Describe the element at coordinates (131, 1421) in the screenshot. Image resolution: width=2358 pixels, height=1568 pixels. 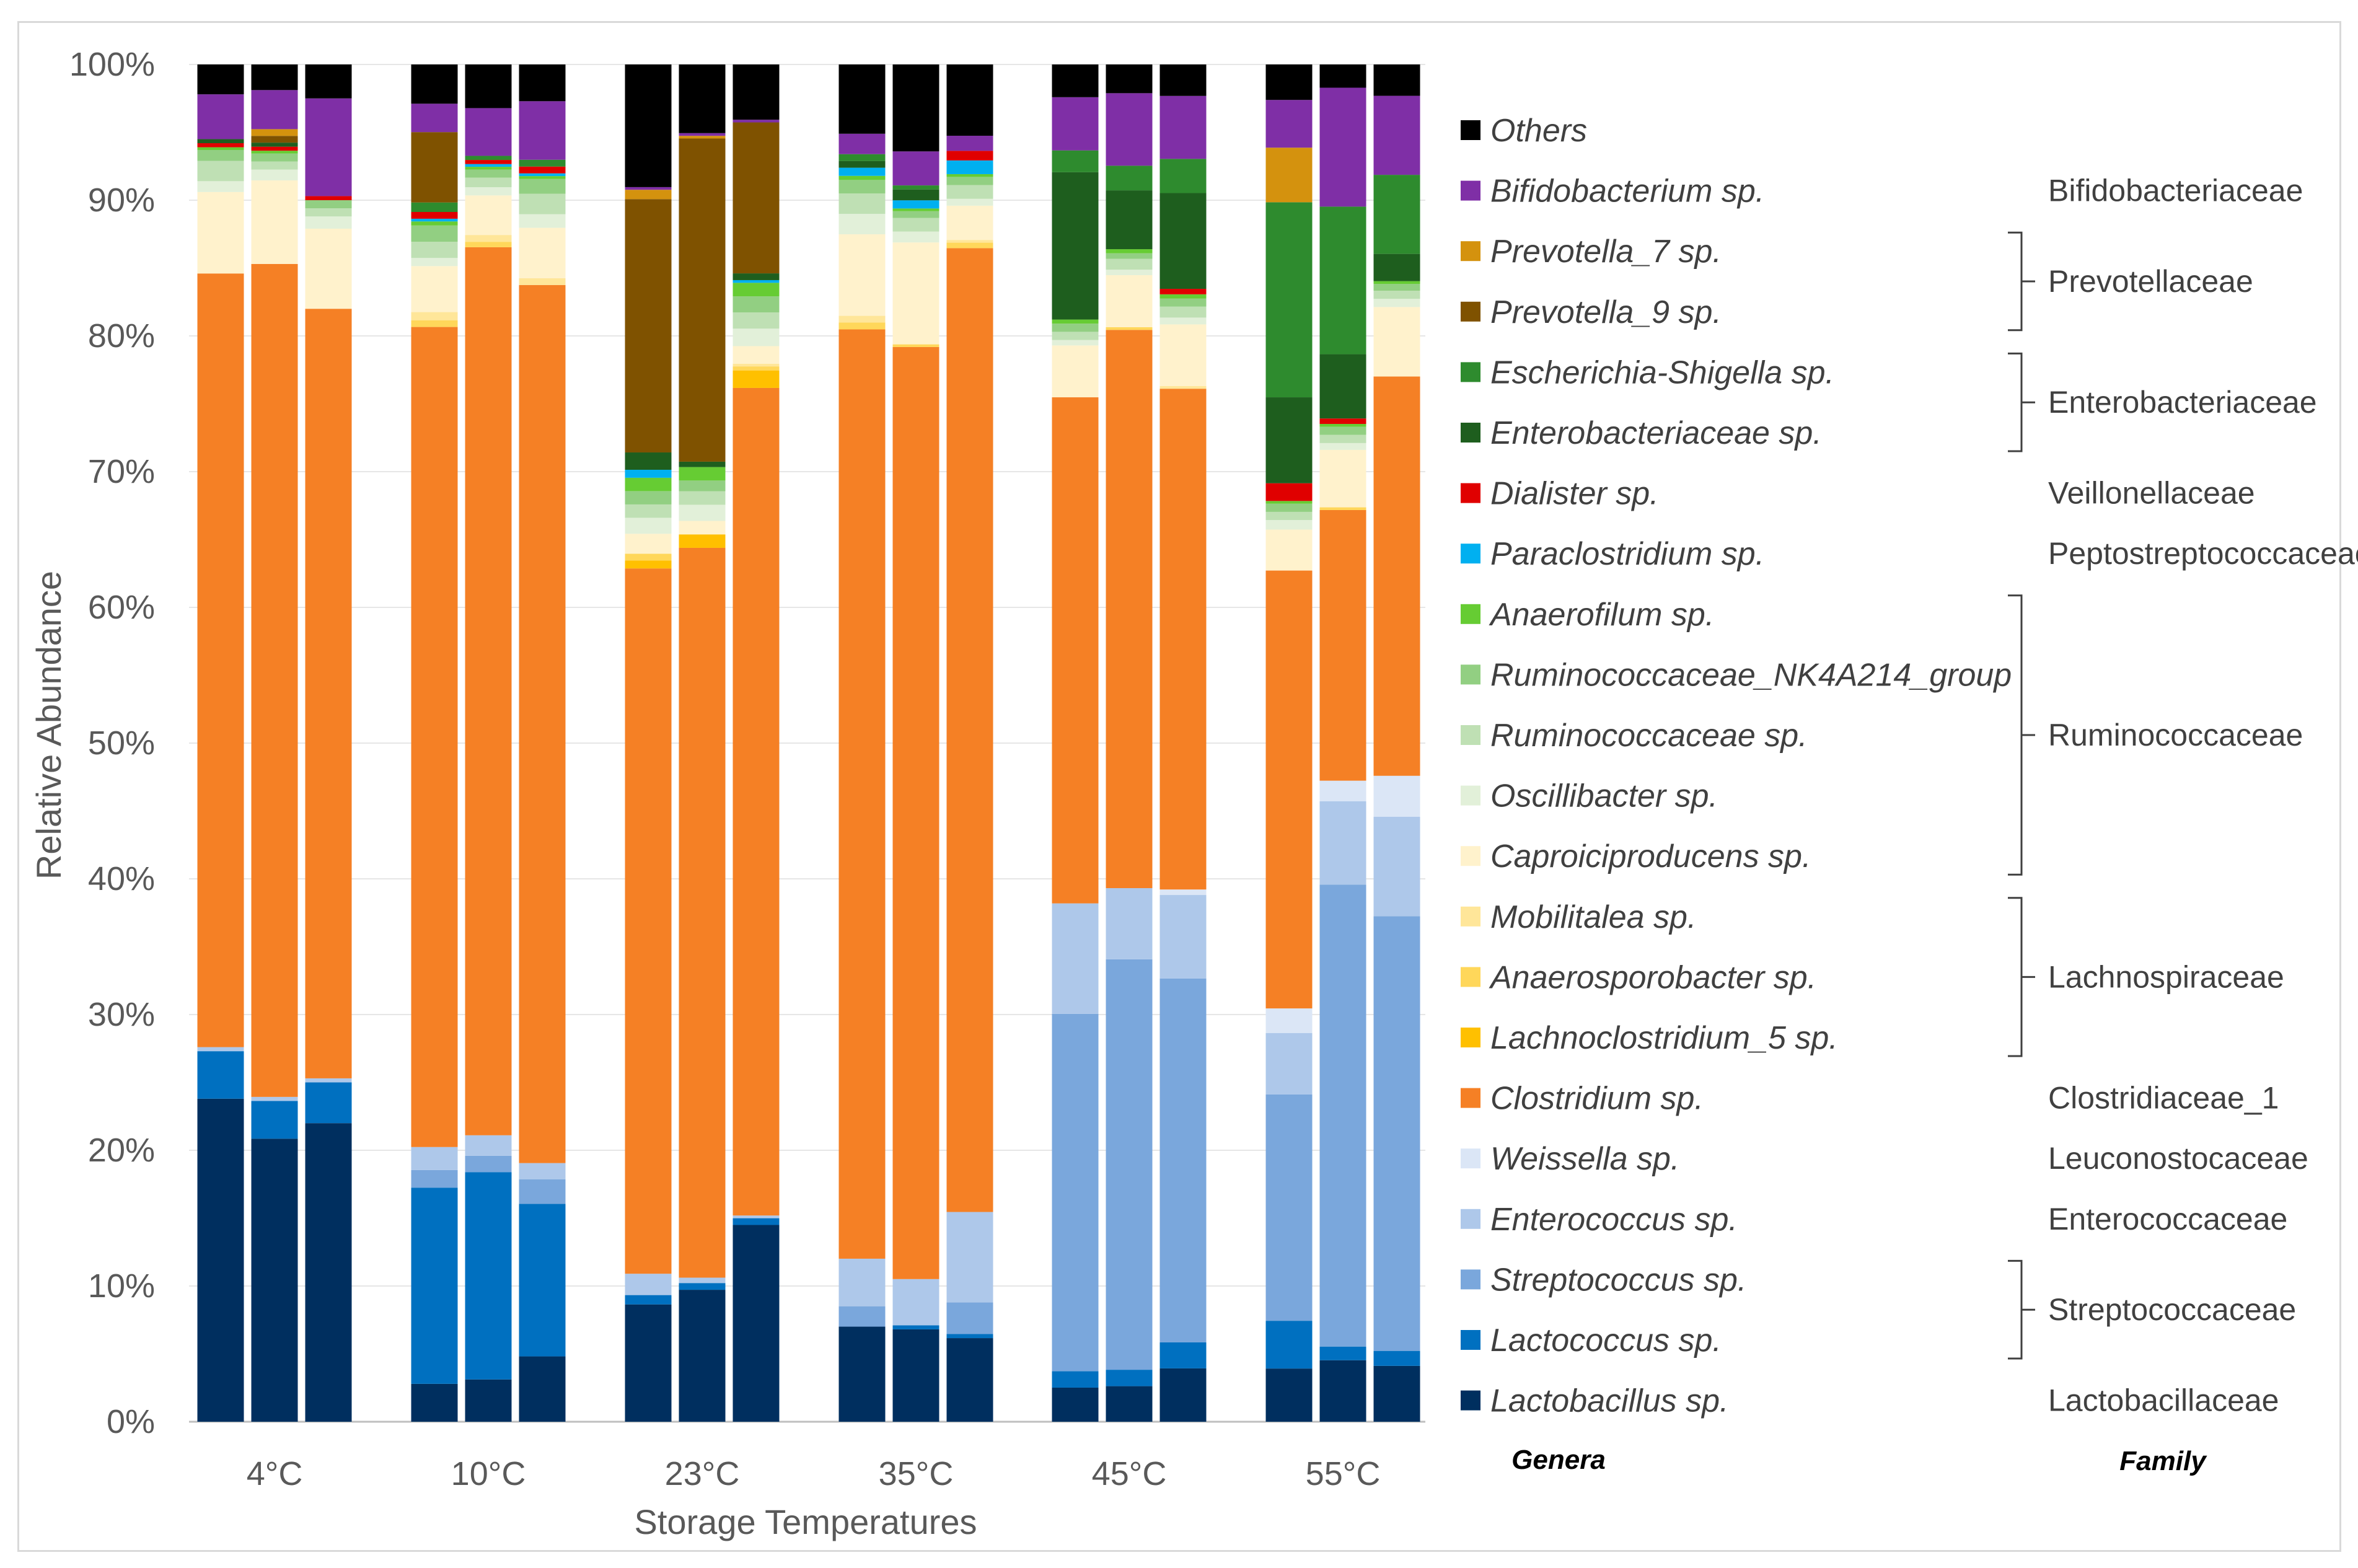
I see `y-tick-label: 0%` at that location.